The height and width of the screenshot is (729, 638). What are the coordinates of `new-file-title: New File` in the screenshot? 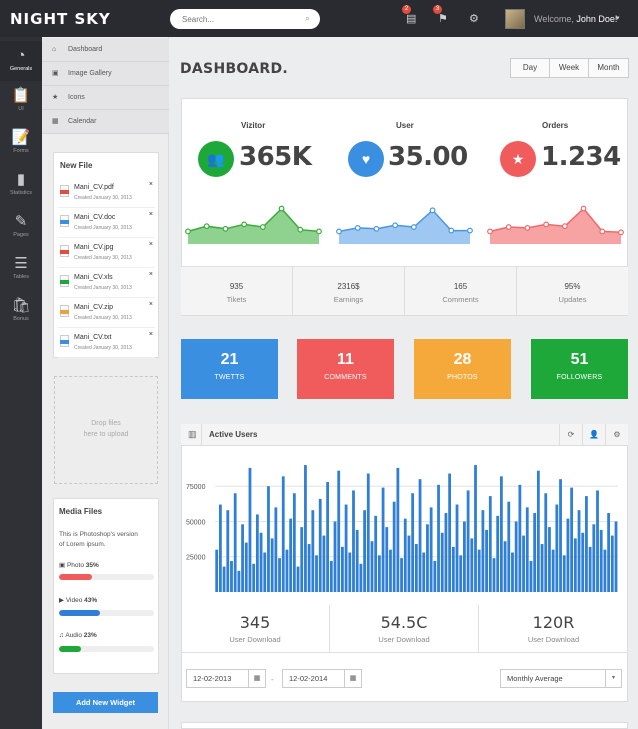 It's located at (76, 165).